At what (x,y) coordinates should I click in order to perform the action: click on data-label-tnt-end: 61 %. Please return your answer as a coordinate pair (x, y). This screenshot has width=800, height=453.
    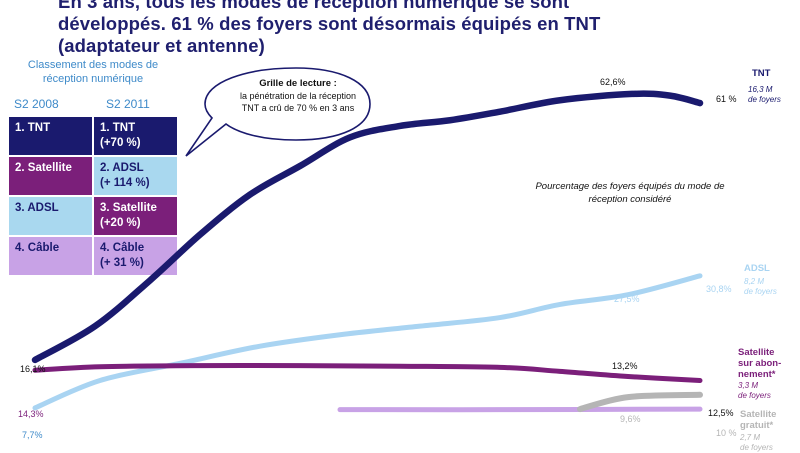
    Looking at the image, I should click on (726, 99).